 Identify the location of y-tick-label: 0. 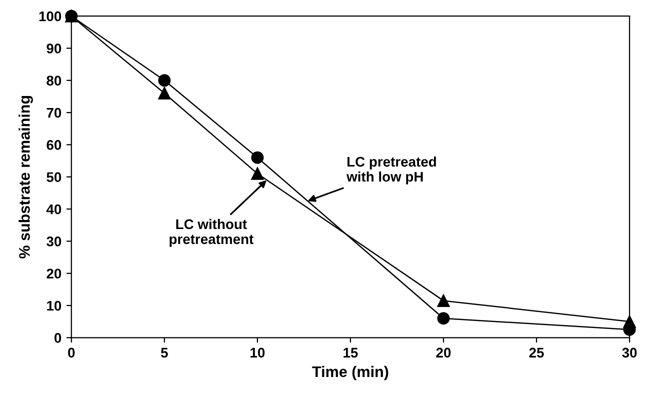
(58, 338).